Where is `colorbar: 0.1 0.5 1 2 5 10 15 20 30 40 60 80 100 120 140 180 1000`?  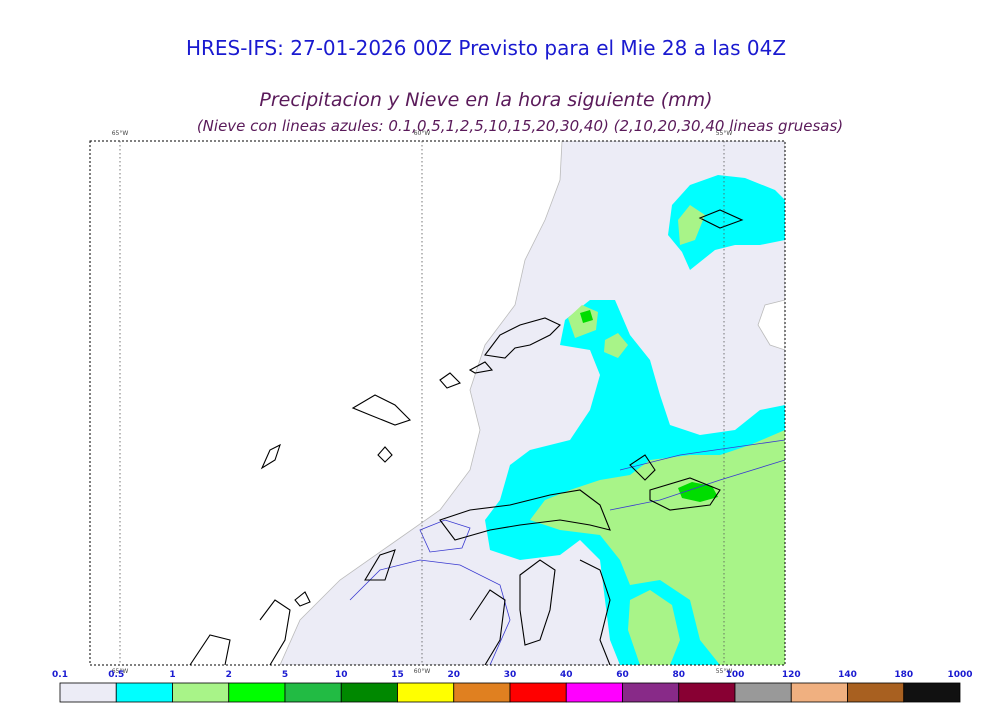 colorbar: 0.1 0.5 1 2 5 10 15 20 30 40 60 80 100 120 140 180 1000 is located at coordinates (512, 686).